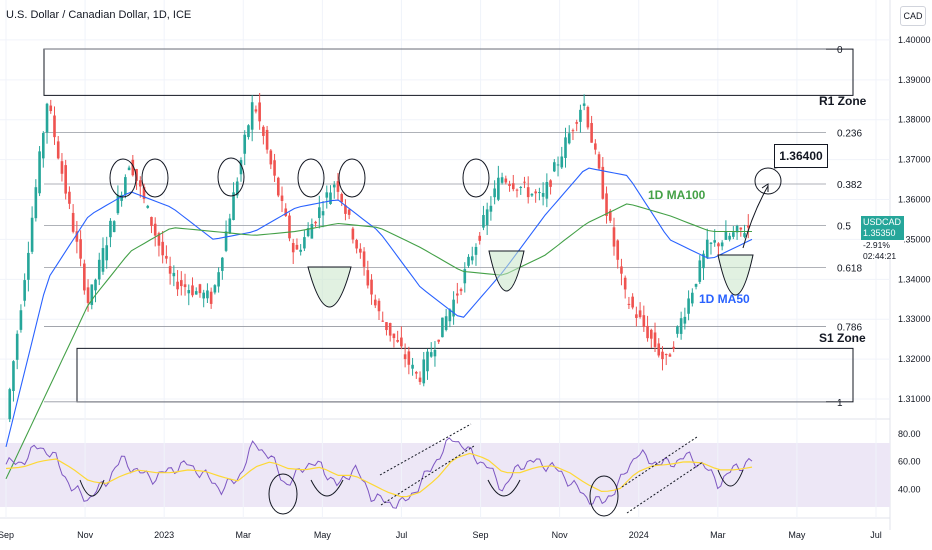 The width and height of the screenshot is (932, 550). I want to click on currency-button: CAD, so click(913, 16).